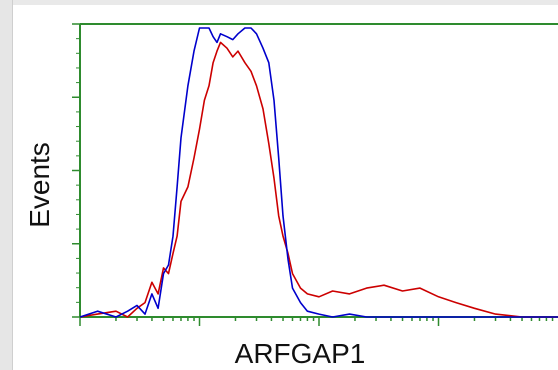  What do you see at coordinates (300, 353) in the screenshot?
I see `x-axis-label: ARFGAP1` at bounding box center [300, 353].